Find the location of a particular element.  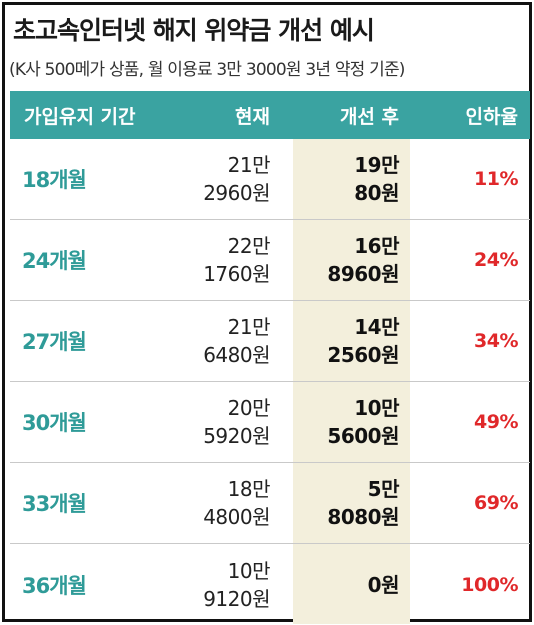

reduction-rate-cell: 100% is located at coordinates (489, 584).